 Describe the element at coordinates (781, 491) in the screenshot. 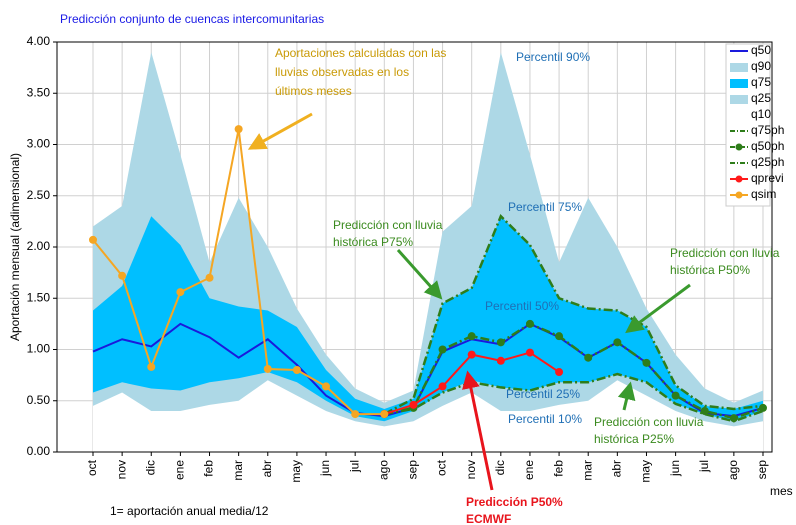

I see `x-axis-label: mes` at that location.